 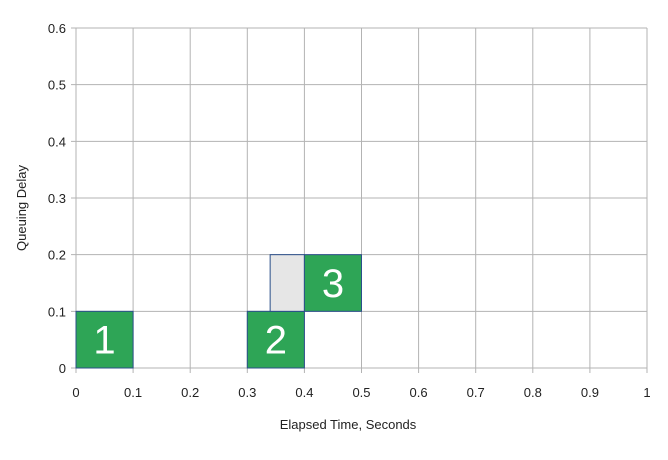 I want to click on x-tick-label: 0.8, so click(x=533, y=392).